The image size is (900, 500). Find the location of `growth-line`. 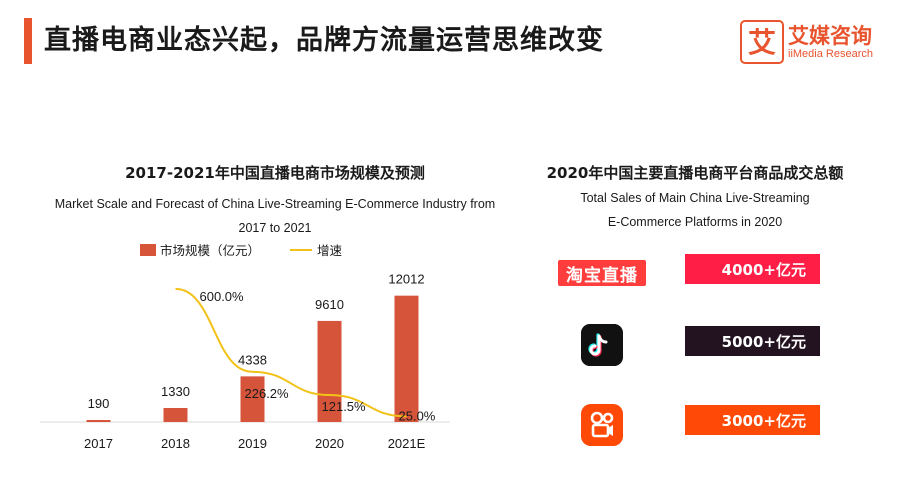

growth-line is located at coordinates (291, 352).